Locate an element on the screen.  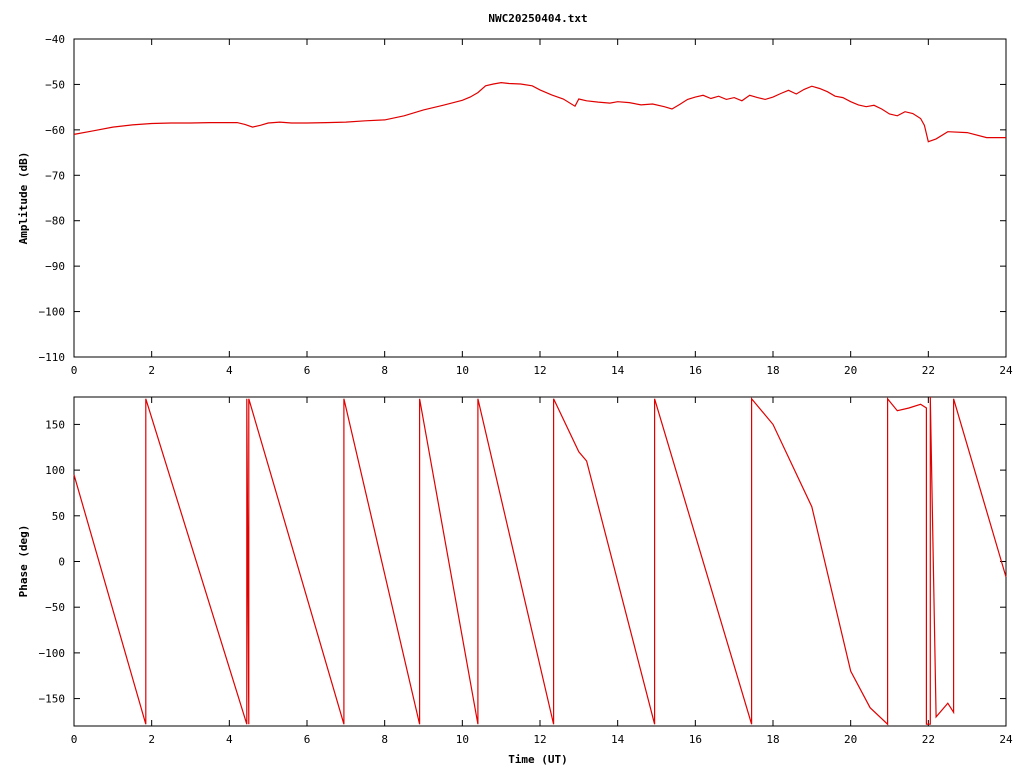
amplitude-y-tick-label: −80 is located at coordinates (55, 221).